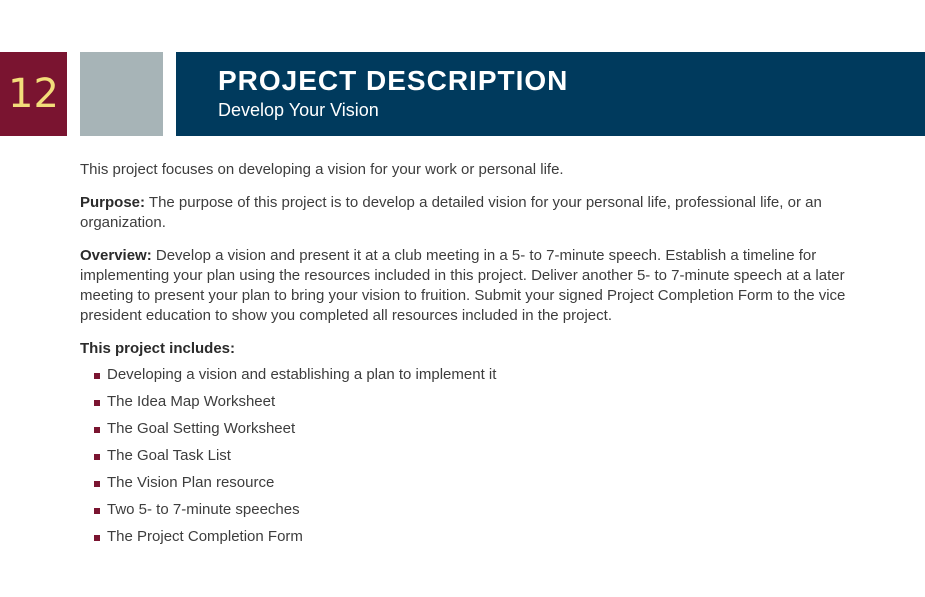  I want to click on project-number-block: 12, so click(33, 94).